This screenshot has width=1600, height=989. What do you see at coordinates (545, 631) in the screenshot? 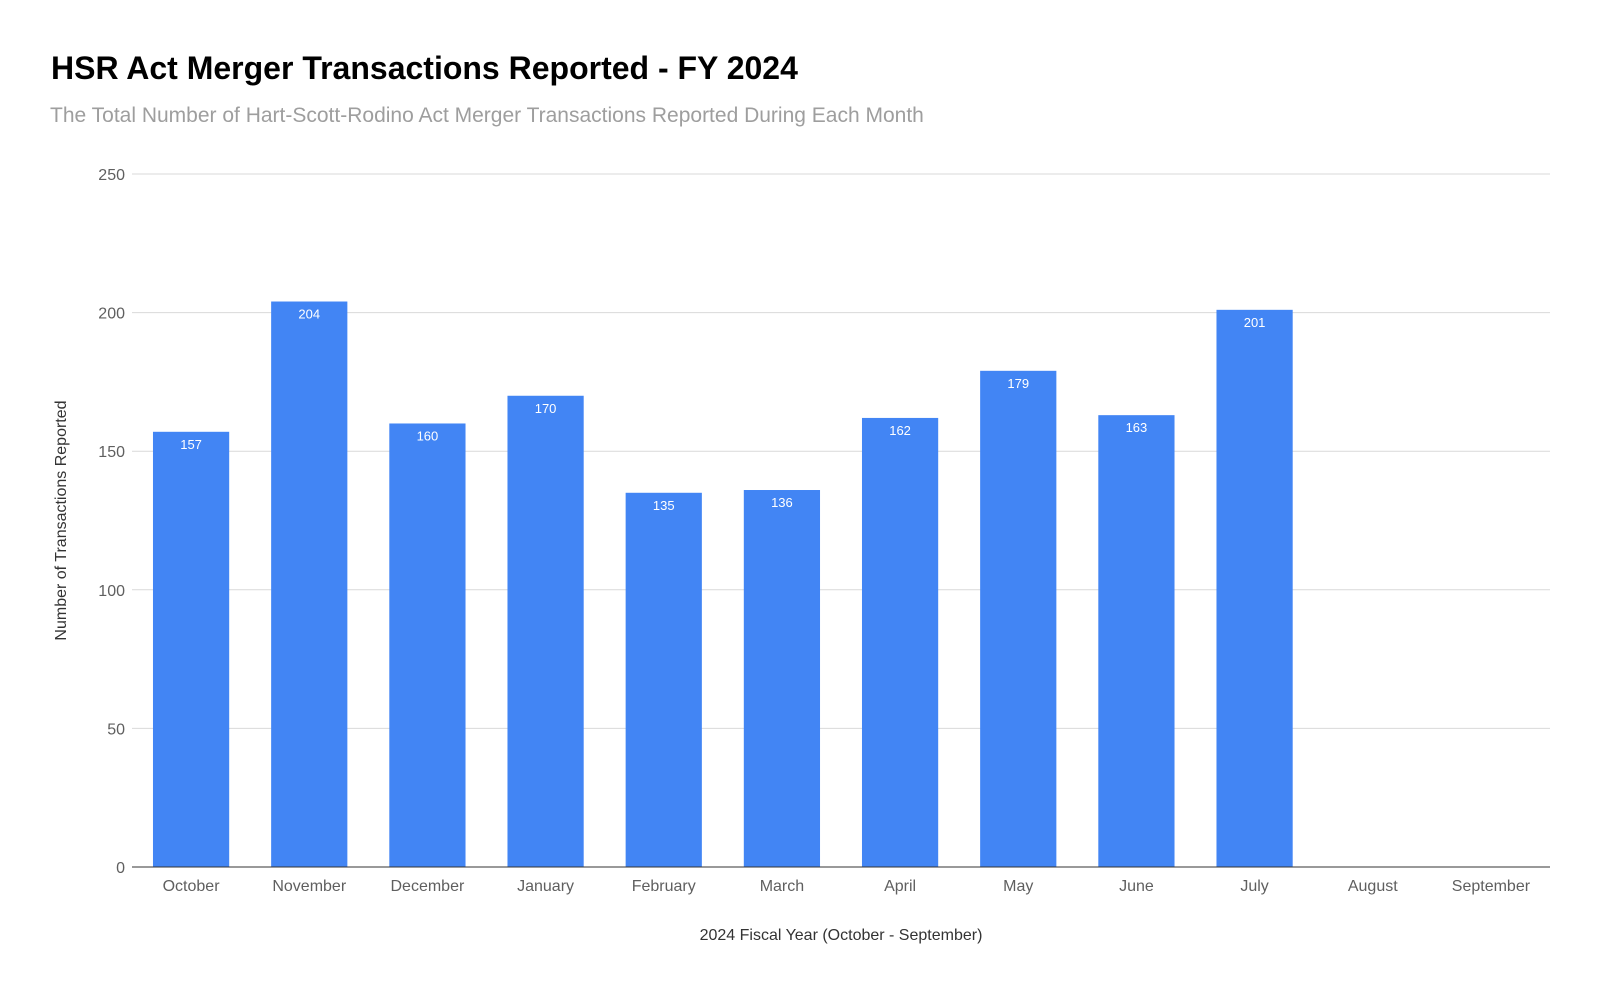
I see `bar-january` at bounding box center [545, 631].